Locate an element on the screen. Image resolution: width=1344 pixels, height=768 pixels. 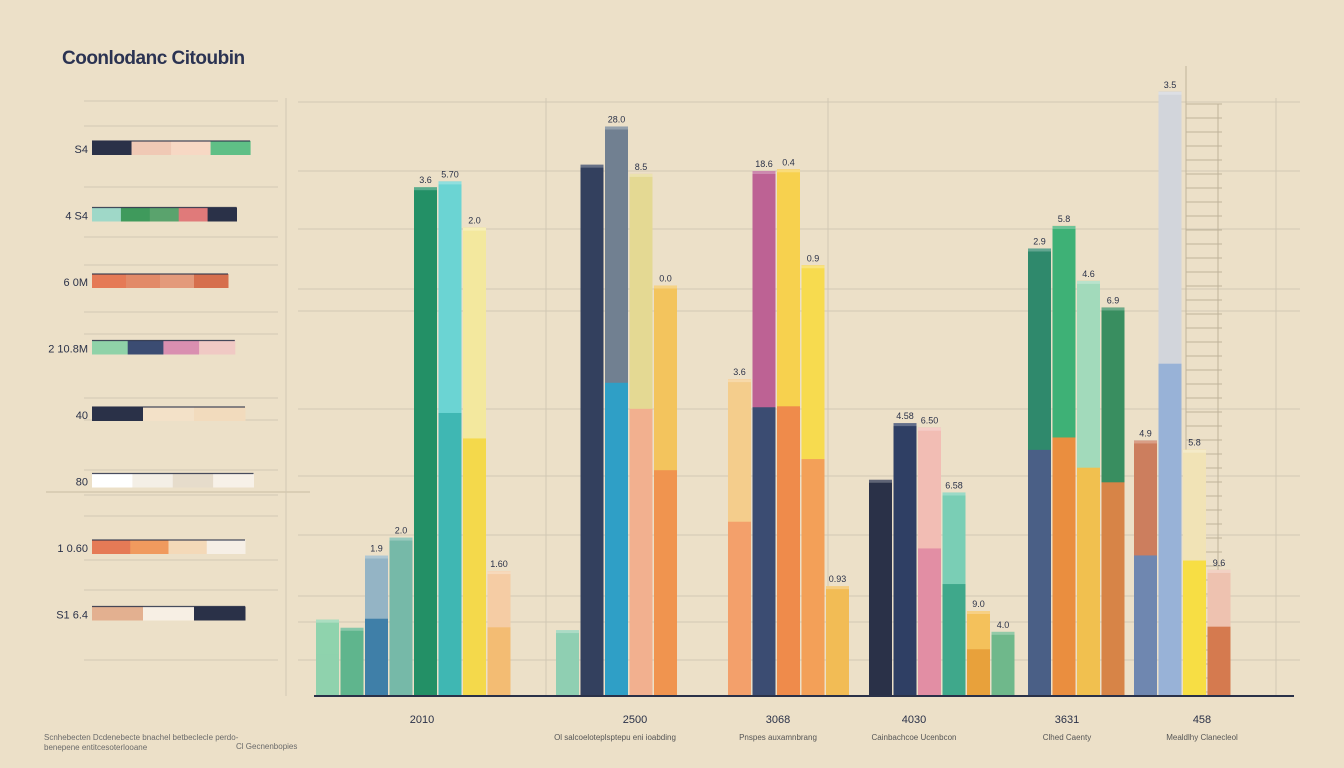
bar-g3-b2-top is located at coordinates (929, 488).